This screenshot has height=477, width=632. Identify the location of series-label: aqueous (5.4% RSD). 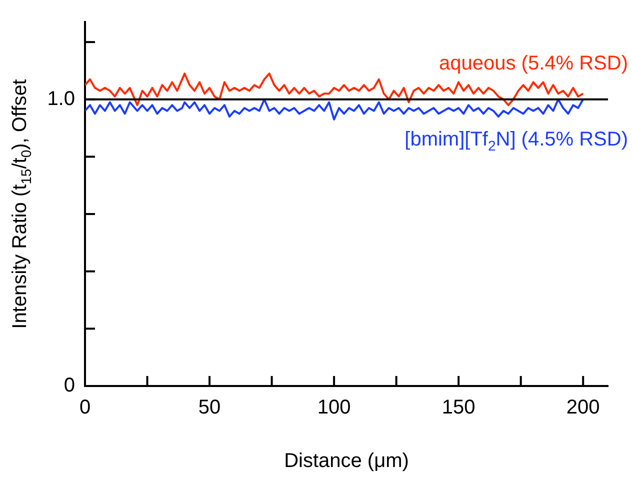
(533, 63).